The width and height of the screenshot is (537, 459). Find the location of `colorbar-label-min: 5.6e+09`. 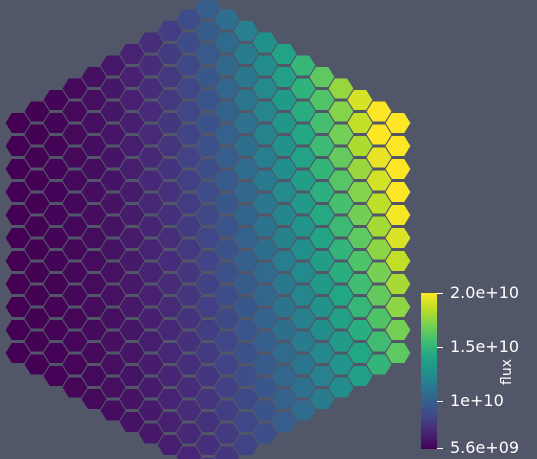

colorbar-label-min: 5.6e+09 is located at coordinates (485, 447).